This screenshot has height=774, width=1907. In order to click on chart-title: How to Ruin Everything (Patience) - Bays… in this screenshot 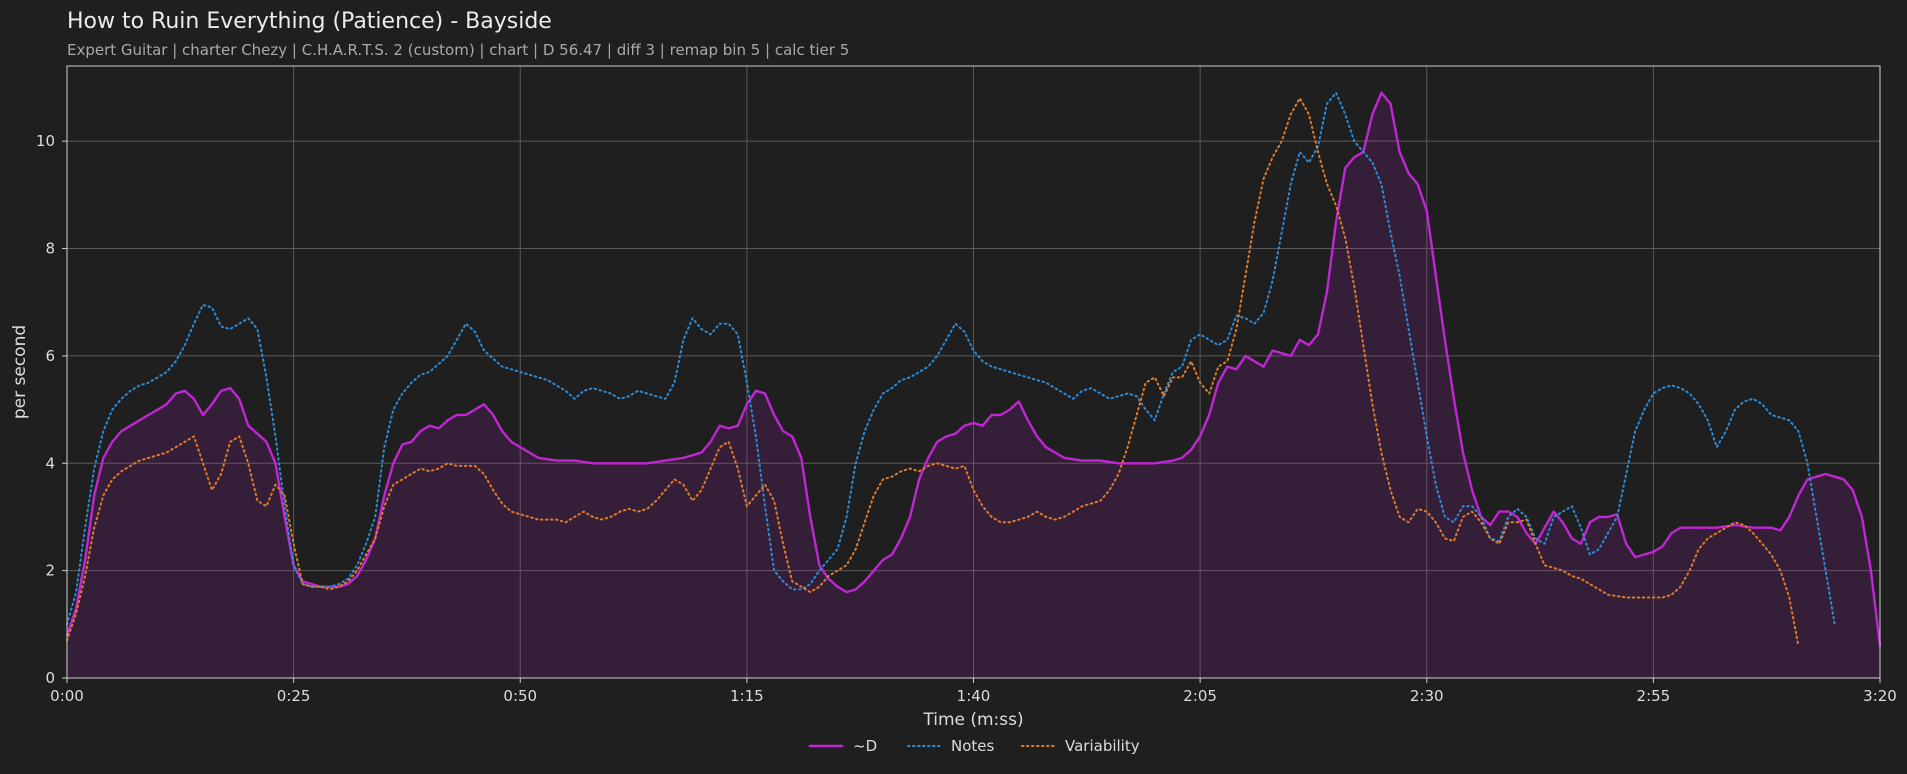, I will do `click(309, 21)`.